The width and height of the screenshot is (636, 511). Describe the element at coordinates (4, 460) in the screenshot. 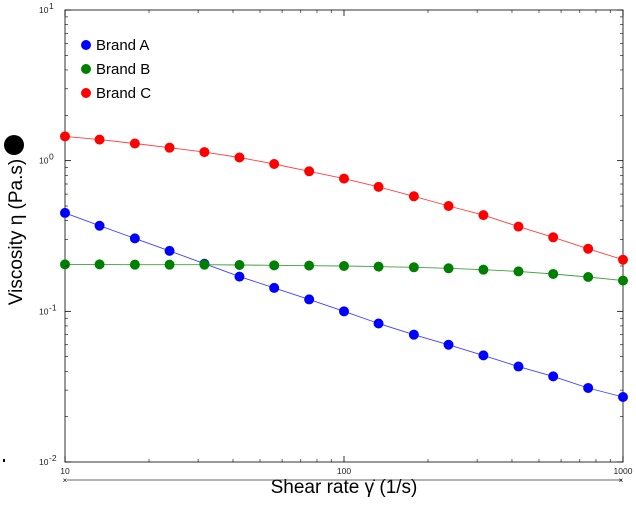

I see `edge-marker-left` at that location.